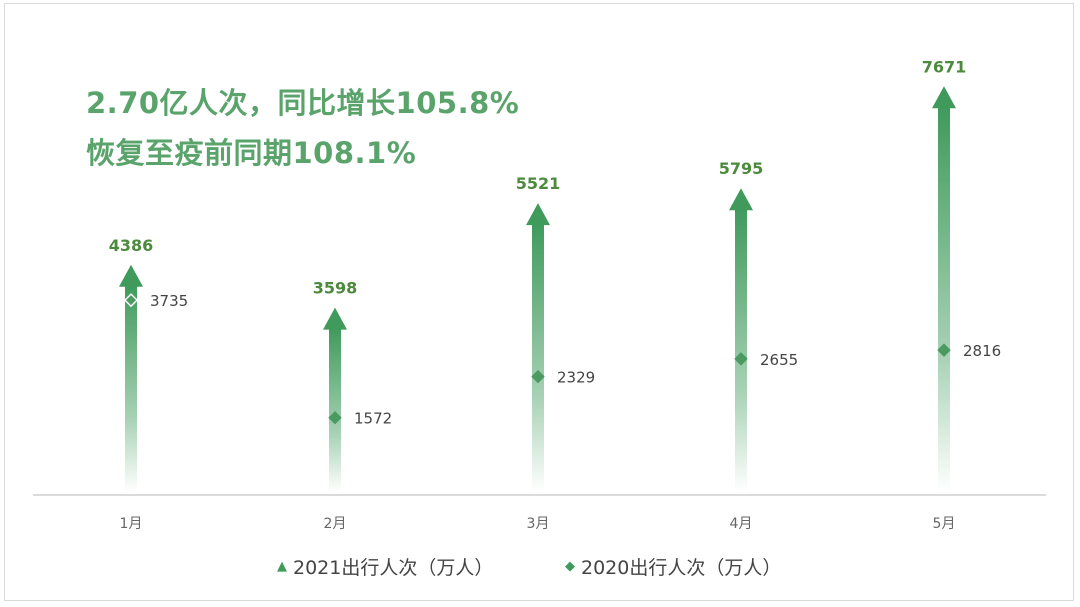 The height and width of the screenshot is (607, 1080). What do you see at coordinates (335, 288) in the screenshot?
I see `value-label-2021: 3598` at bounding box center [335, 288].